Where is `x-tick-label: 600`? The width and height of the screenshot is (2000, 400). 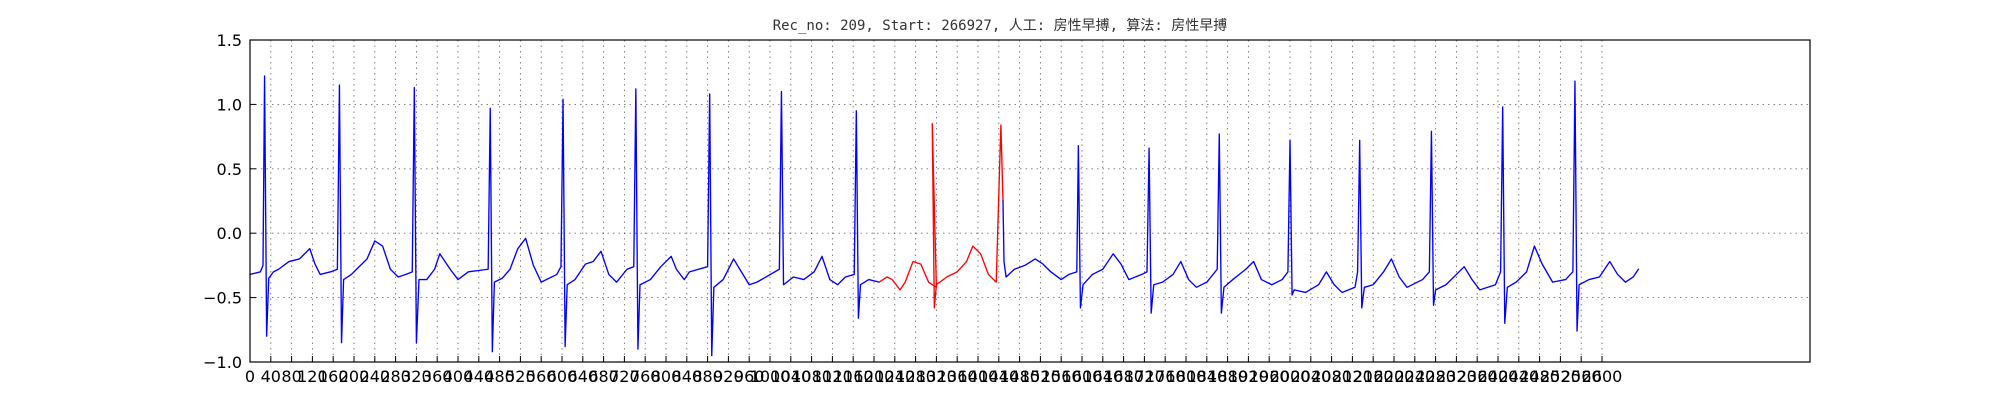
x-tick-label: 600 is located at coordinates (562, 376).